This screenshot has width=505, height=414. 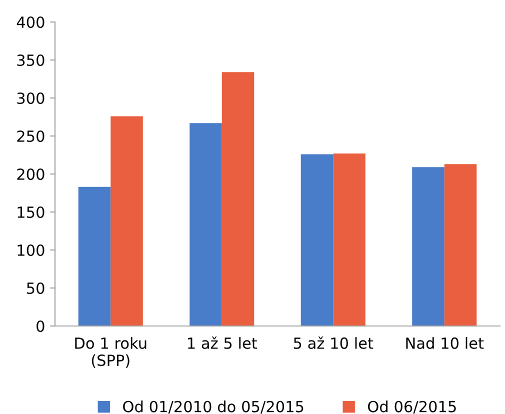 I want to click on y-tick-label: 0, so click(x=40, y=326).